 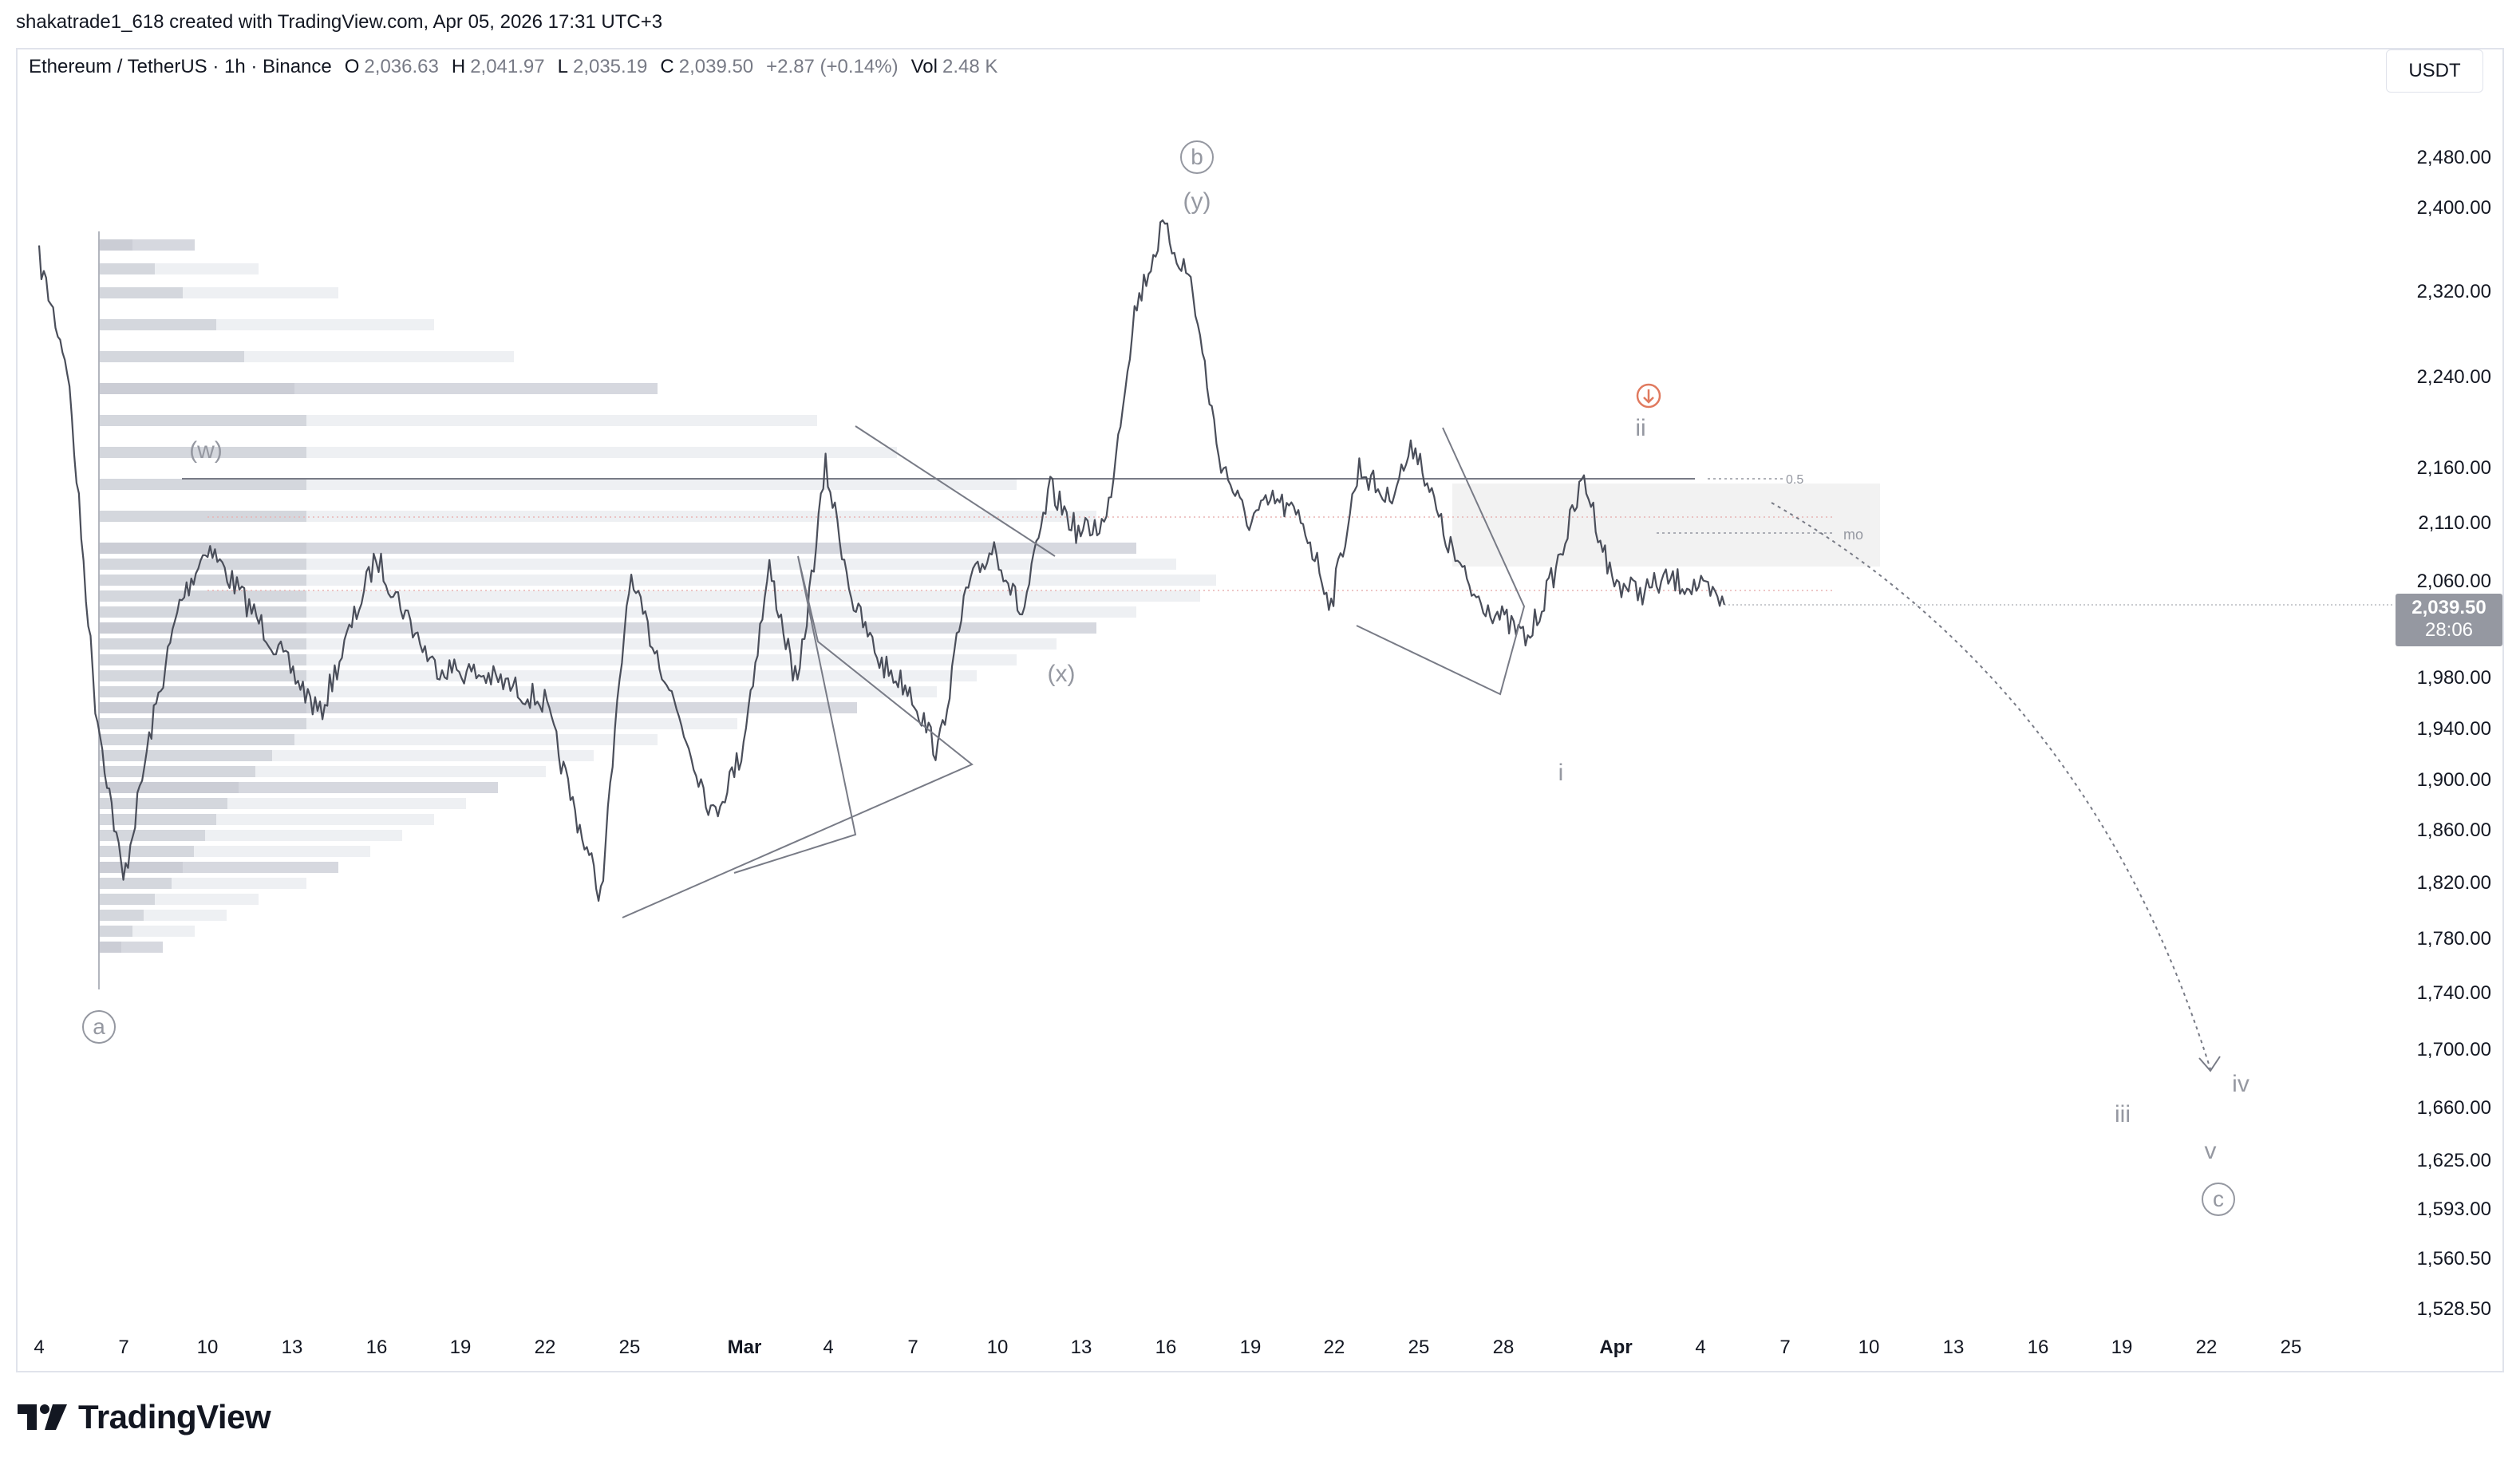 I want to click on time-tick-label: 16, so click(x=377, y=1347).